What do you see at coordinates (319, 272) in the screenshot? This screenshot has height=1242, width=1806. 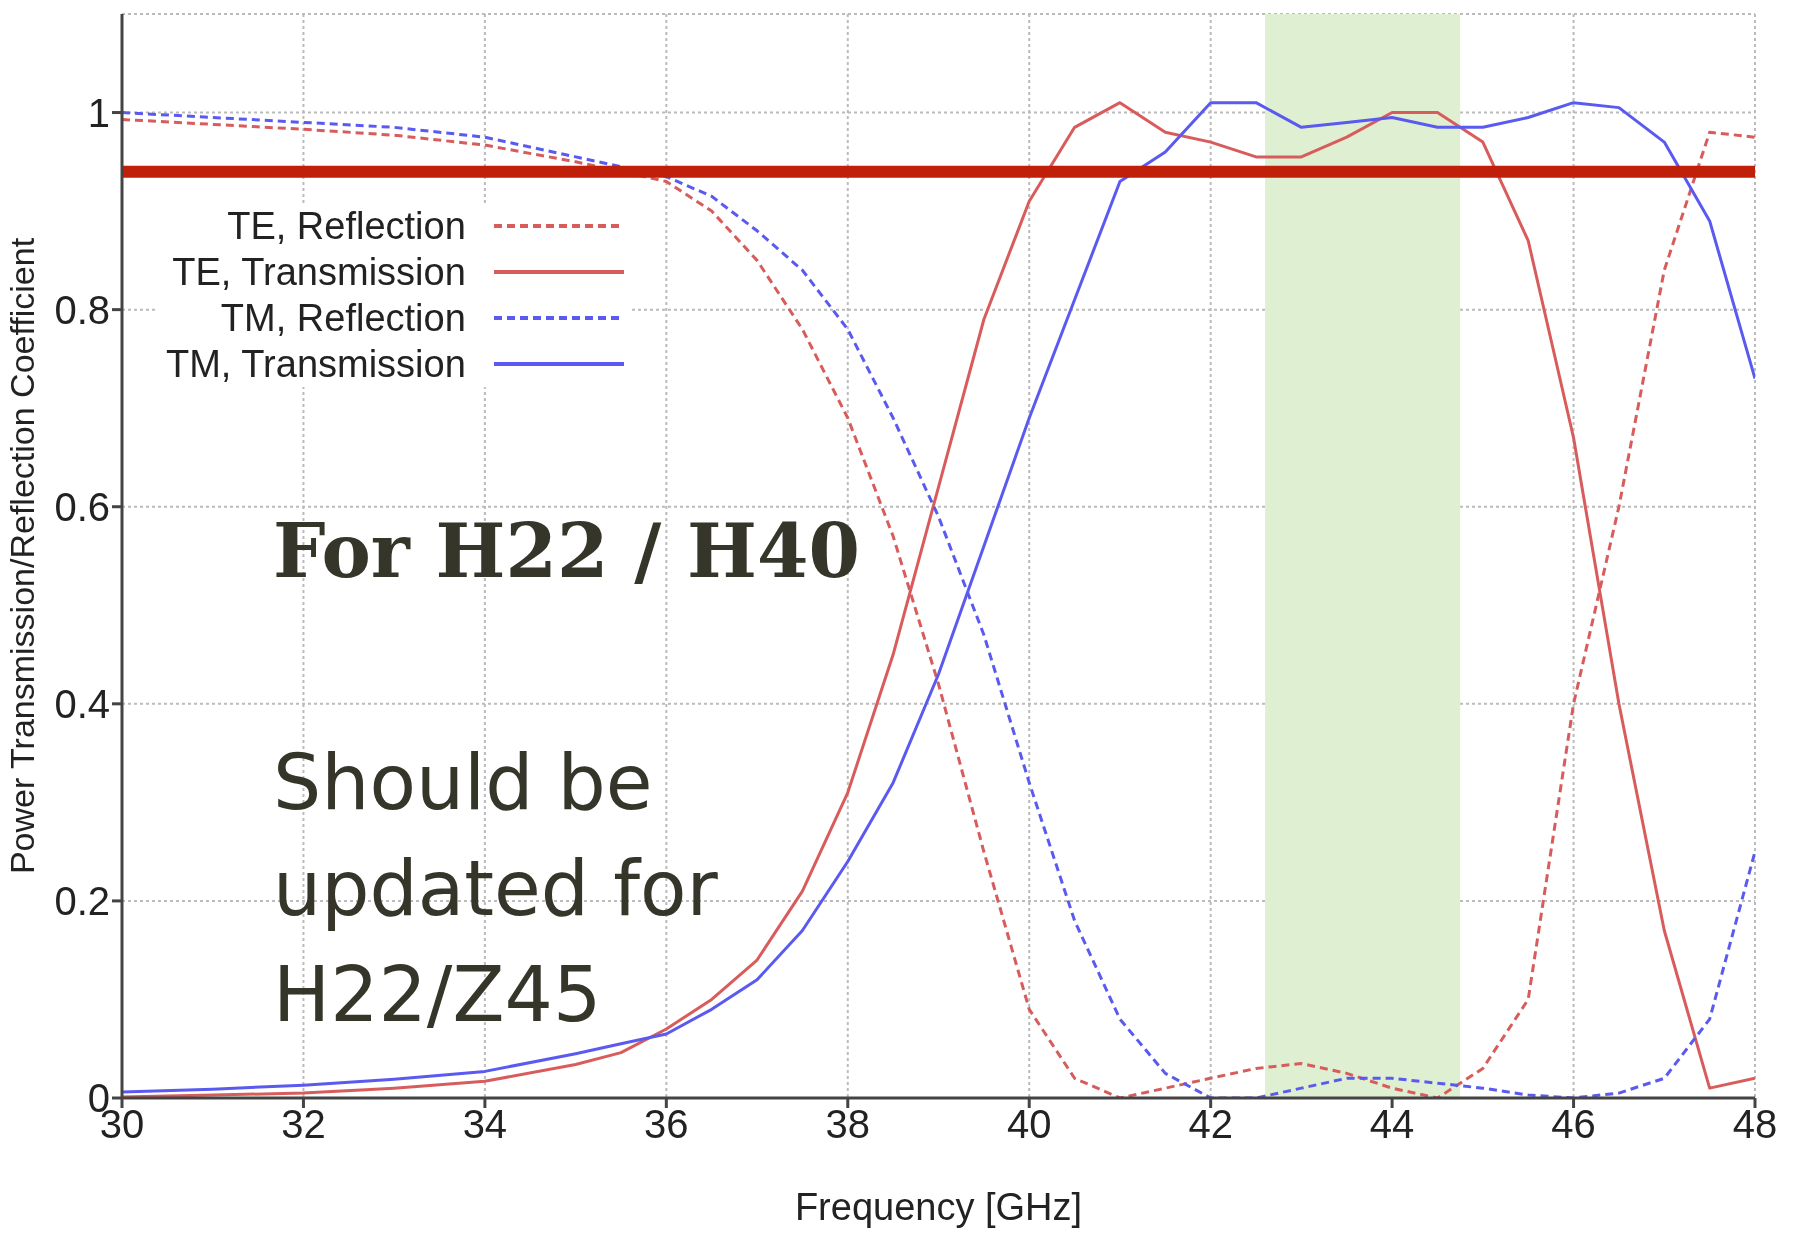 I see `legend-label: TE, Transmission` at bounding box center [319, 272].